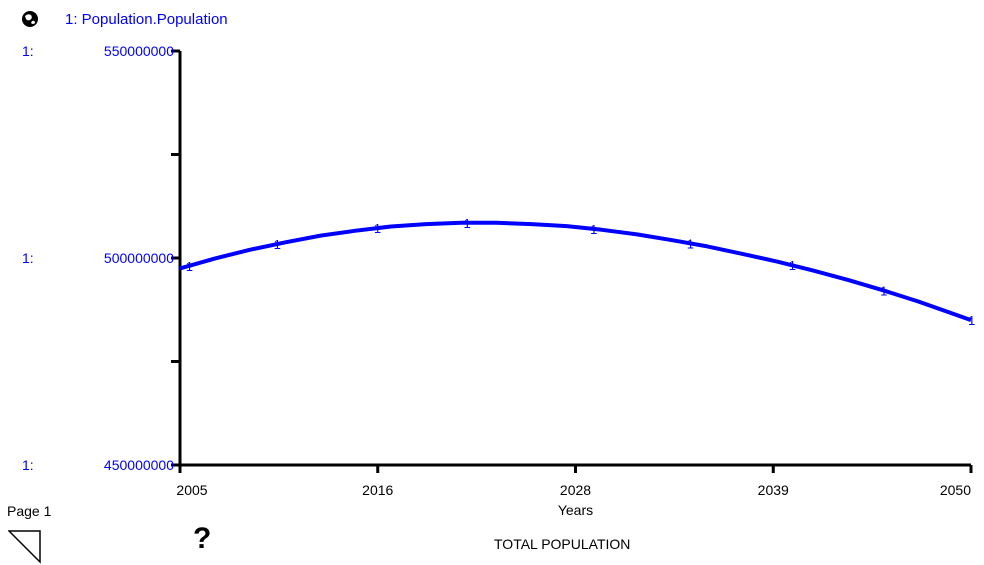 This screenshot has width=984, height=565. What do you see at coordinates (30, 19) in the screenshot?
I see `globe-icon` at bounding box center [30, 19].